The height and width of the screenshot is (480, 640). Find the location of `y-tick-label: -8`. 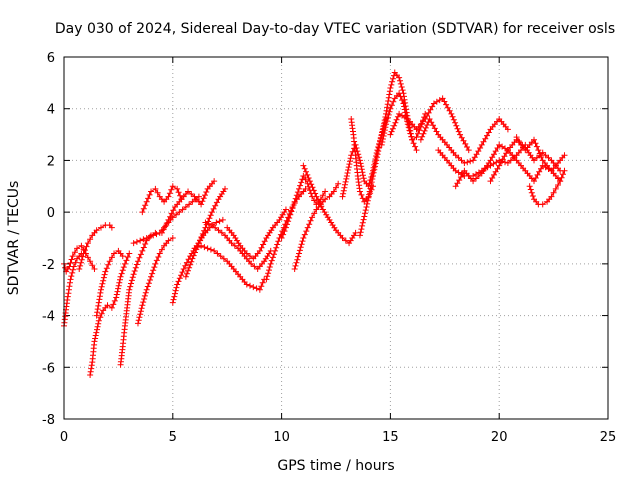

y-tick-label: -8 is located at coordinates (48, 420).